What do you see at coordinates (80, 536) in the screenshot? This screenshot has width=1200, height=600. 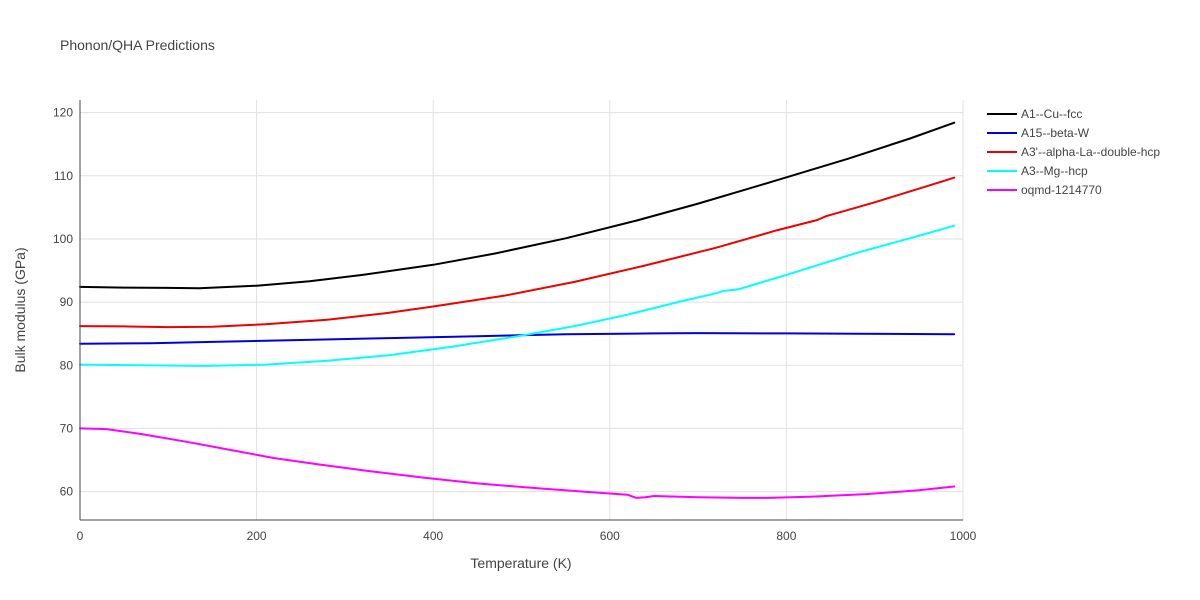 I see `x-tick-label: 0` at bounding box center [80, 536].